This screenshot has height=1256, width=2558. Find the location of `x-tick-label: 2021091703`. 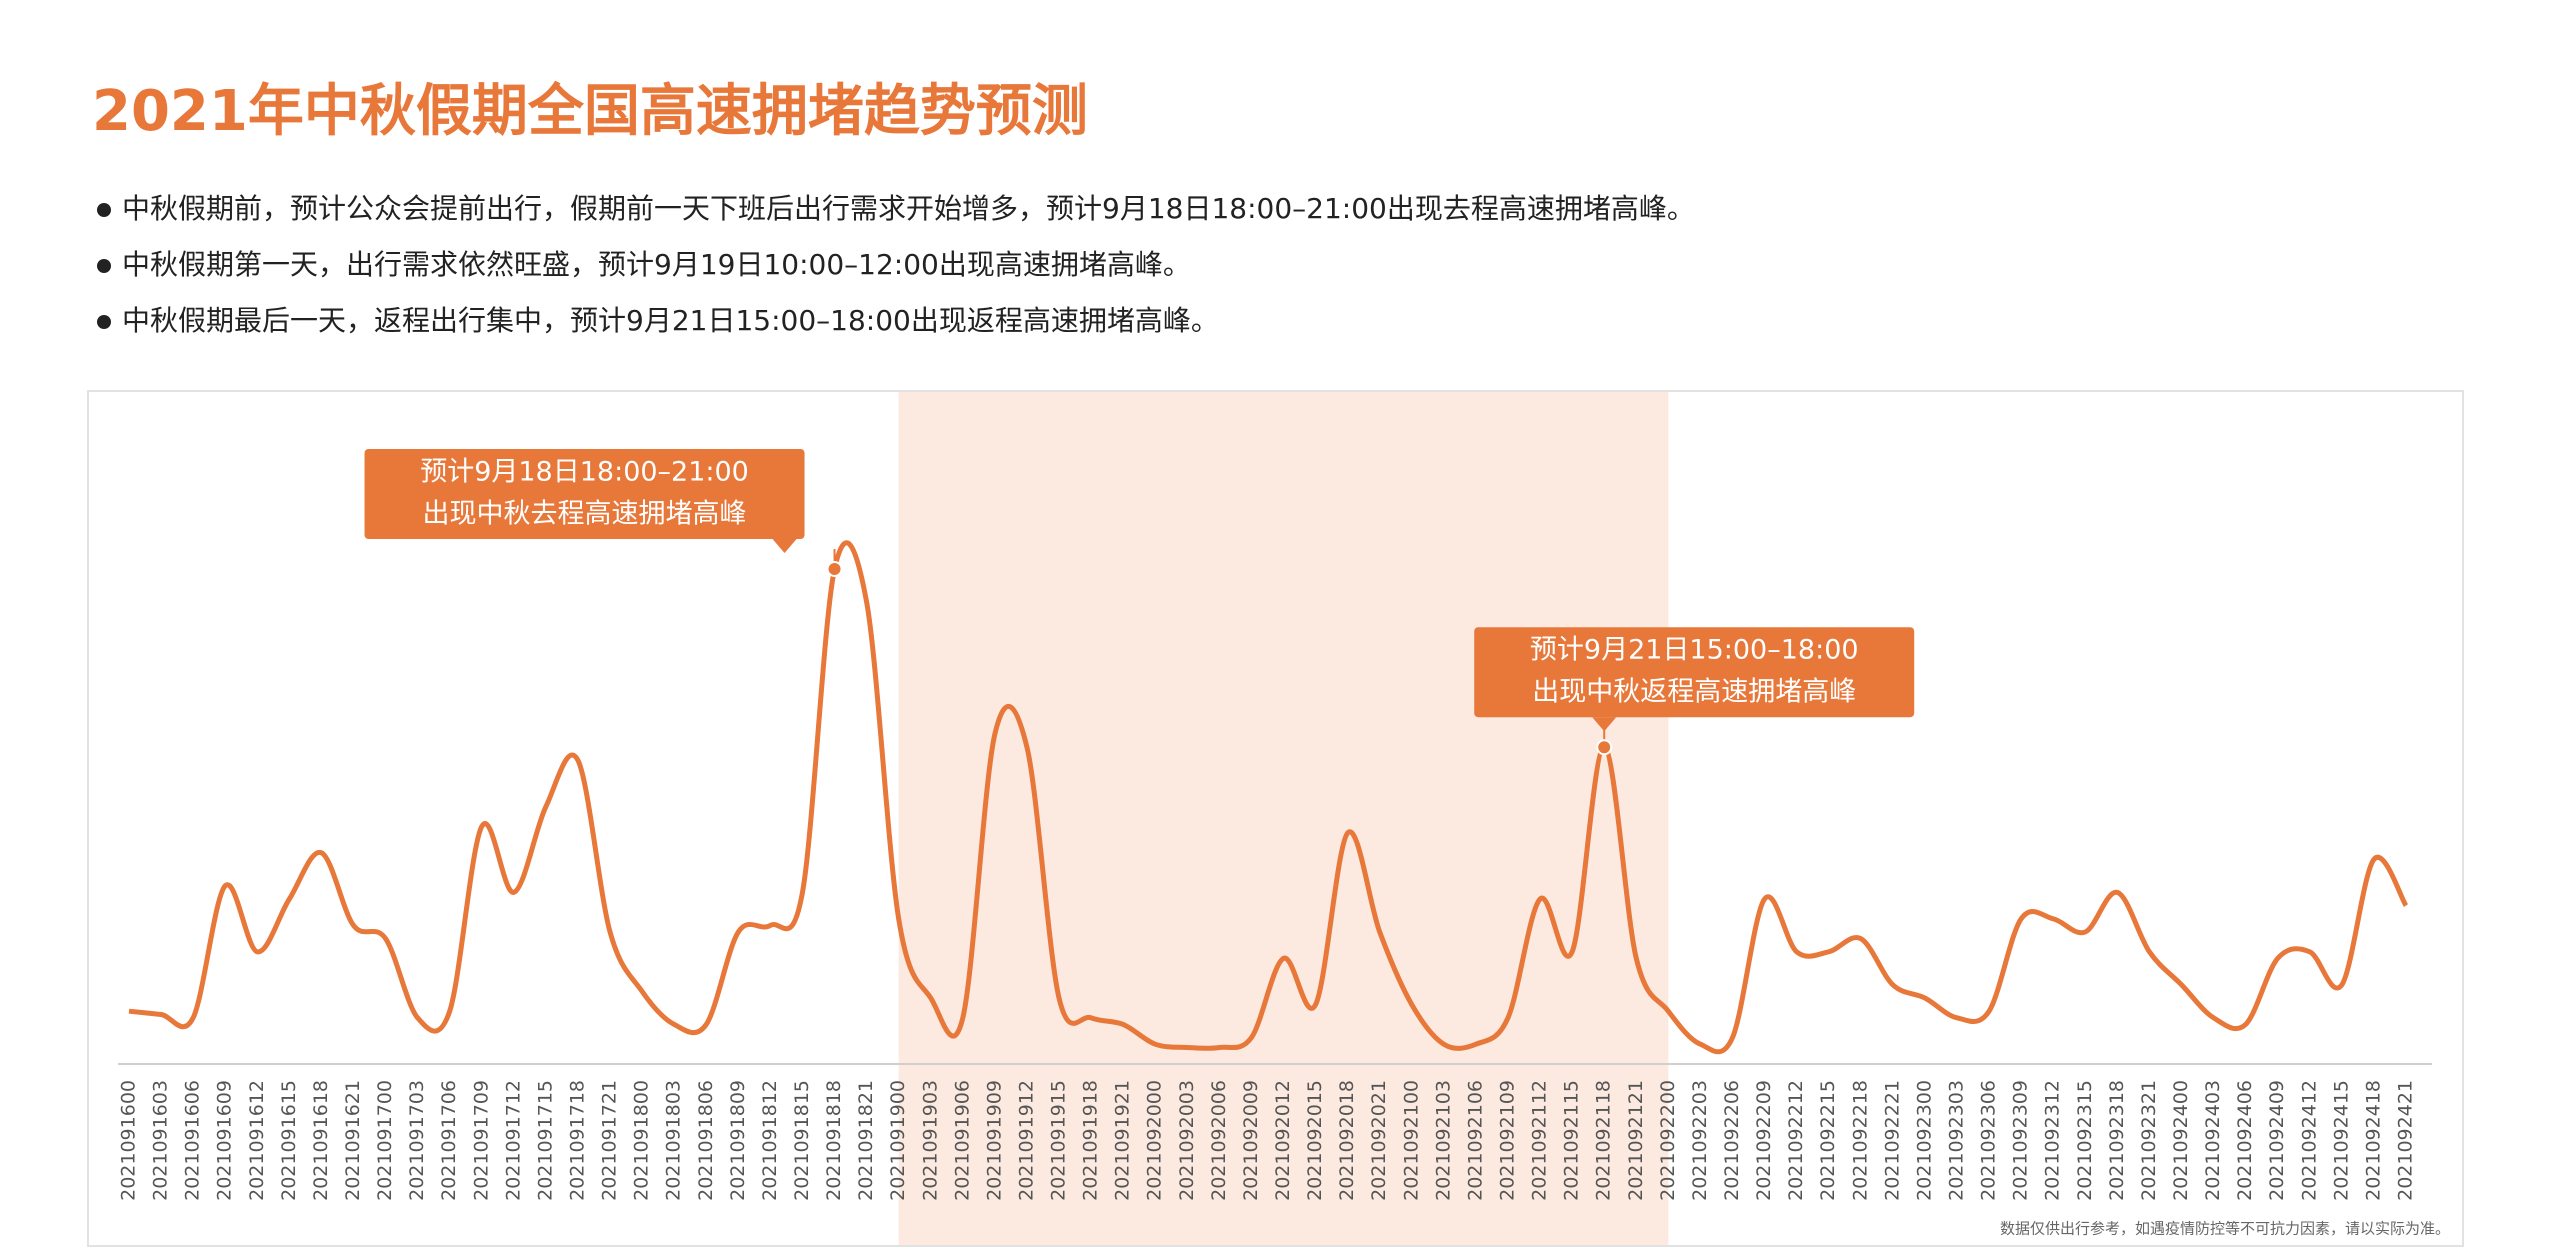

x-tick-label: 2021091703 is located at coordinates (417, 1140).